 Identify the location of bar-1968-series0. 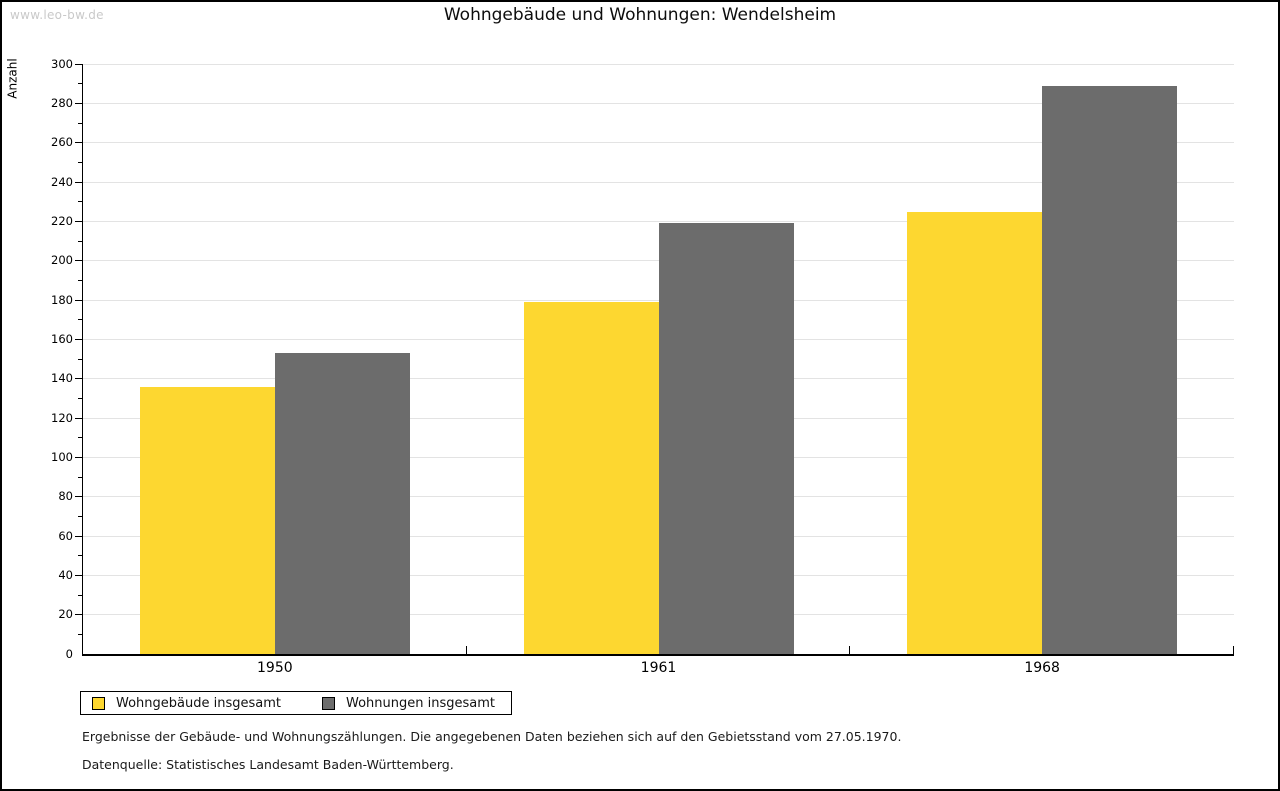
(975, 432).